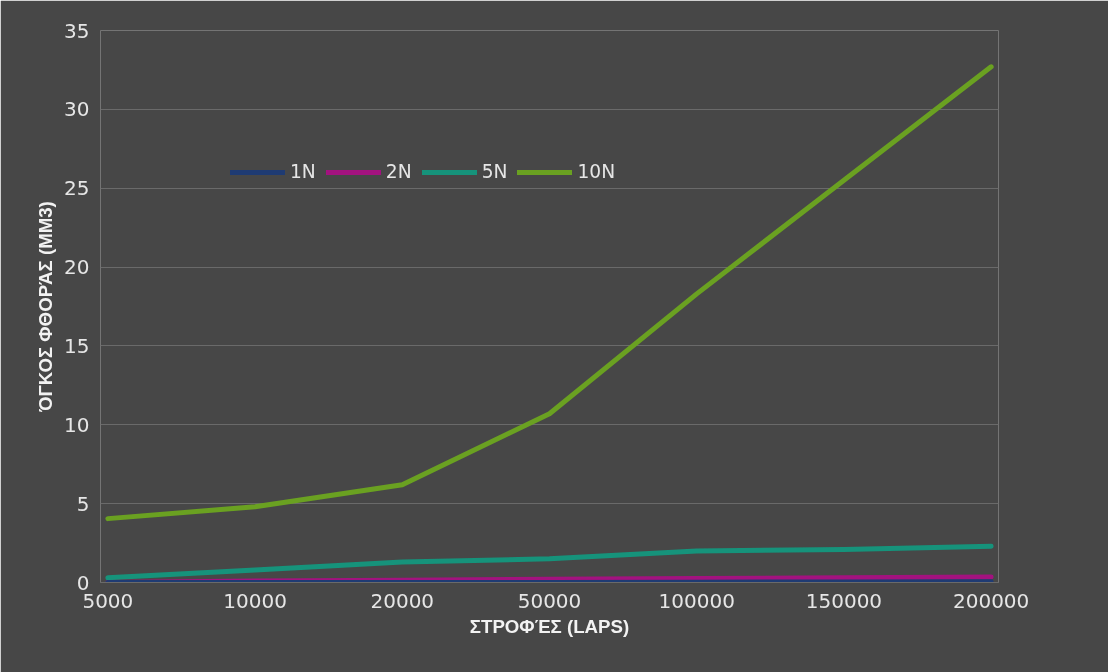  Describe the element at coordinates (696, 600) in the screenshot. I see `x-tick-label: 100000` at that location.